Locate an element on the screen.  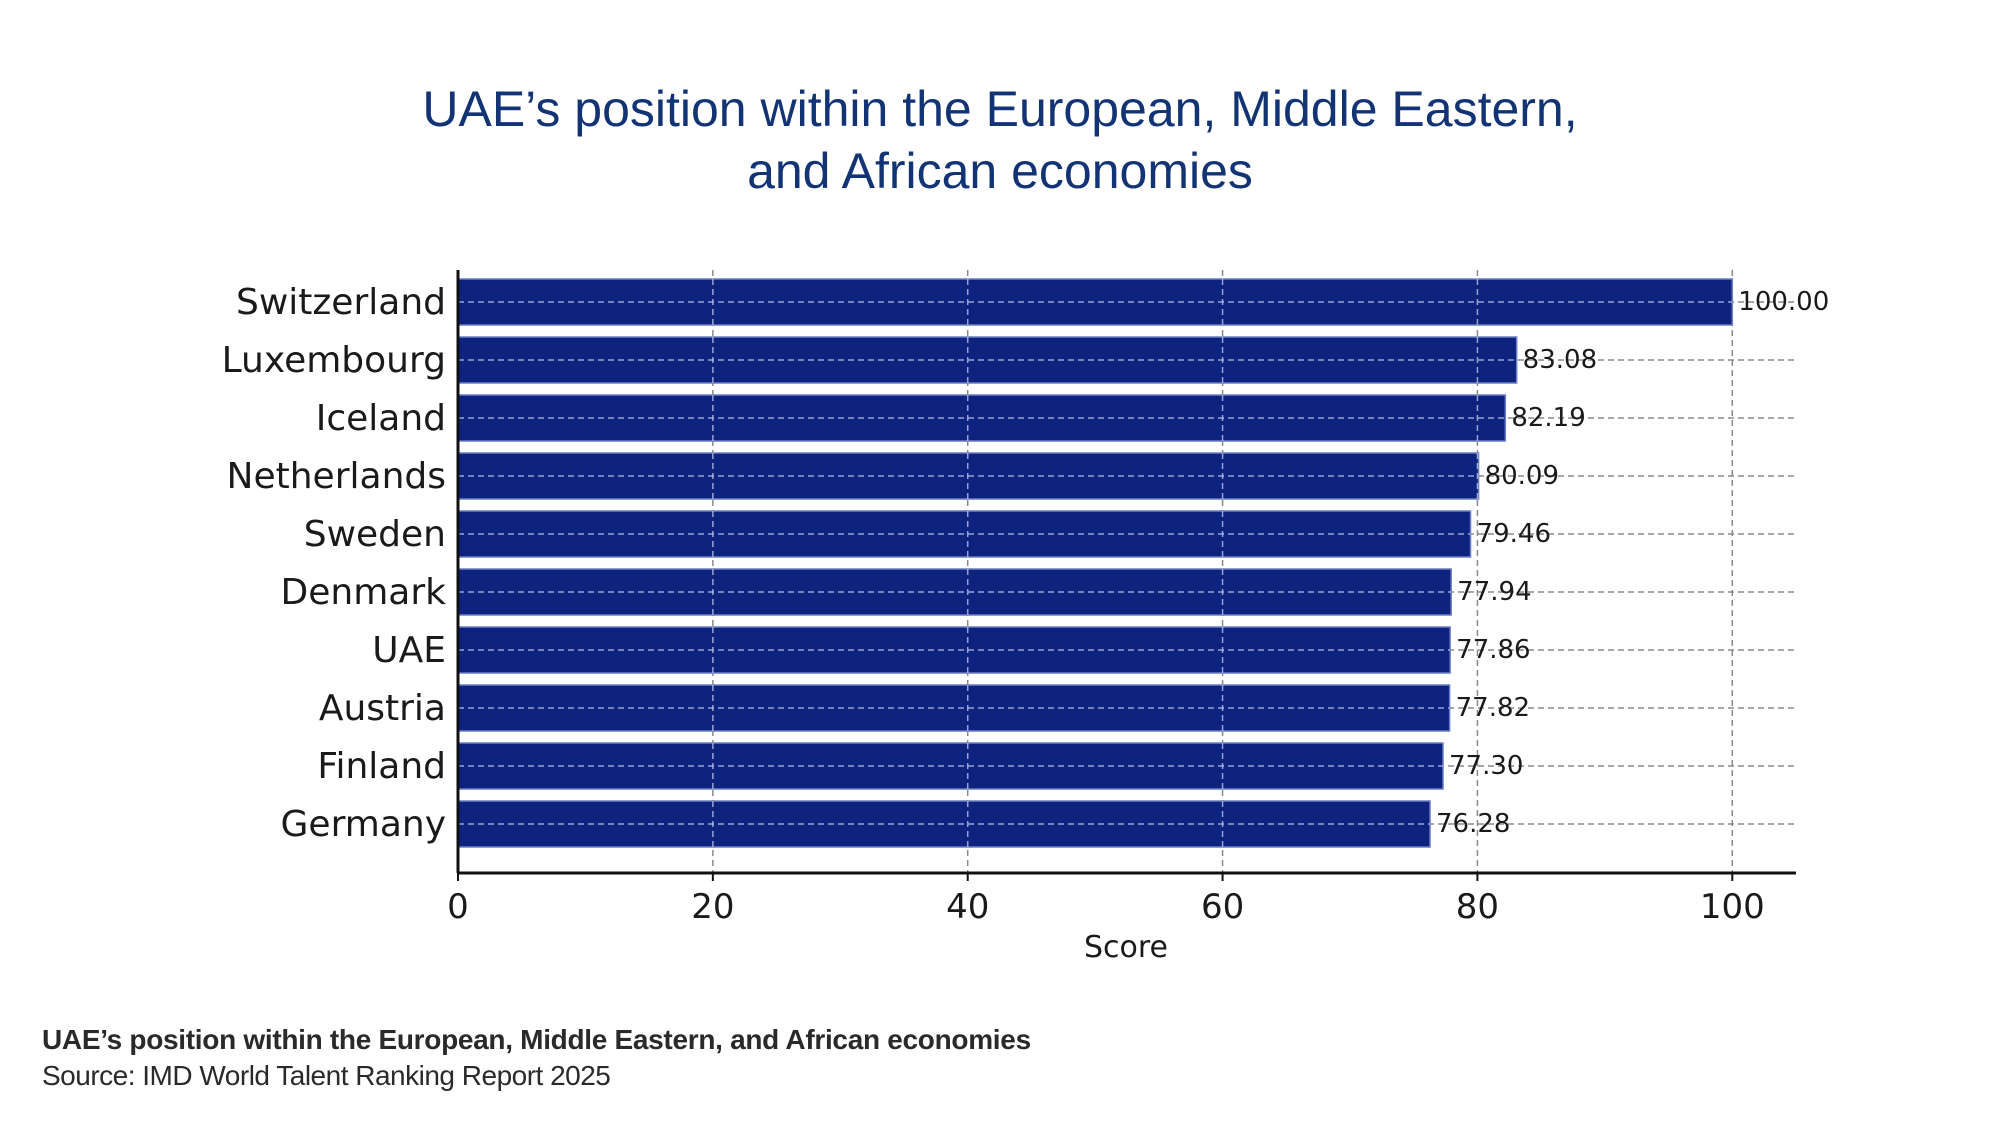
chart-title-line-2: and African economies is located at coordinates (1000, 171).